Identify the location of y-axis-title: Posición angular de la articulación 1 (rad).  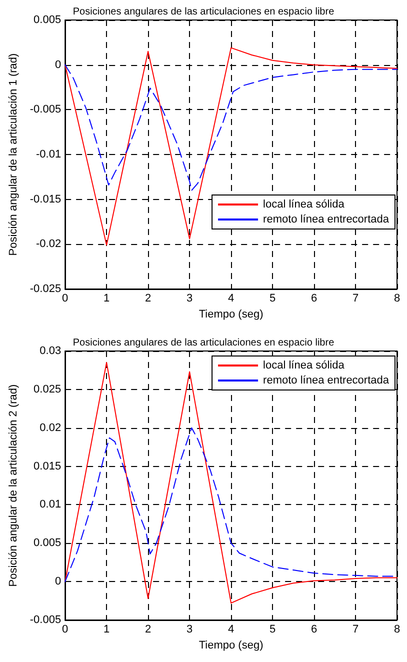
(14, 154).